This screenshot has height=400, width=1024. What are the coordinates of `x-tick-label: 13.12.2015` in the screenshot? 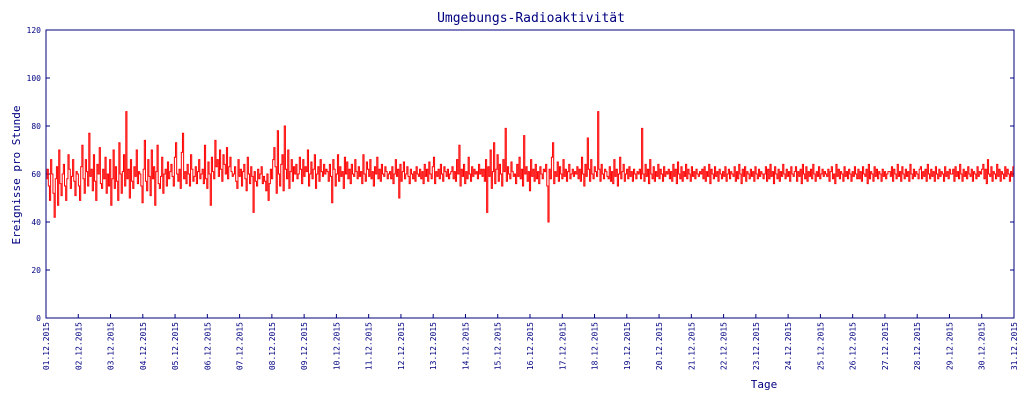 It's located at (433, 346).